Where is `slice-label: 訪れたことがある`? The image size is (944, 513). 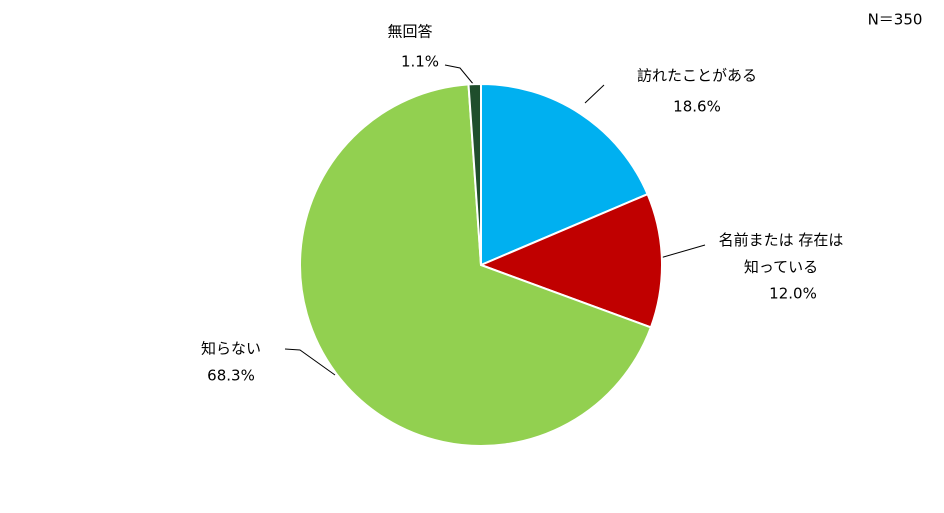 slice-label: 訪れたことがある is located at coordinates (697, 76).